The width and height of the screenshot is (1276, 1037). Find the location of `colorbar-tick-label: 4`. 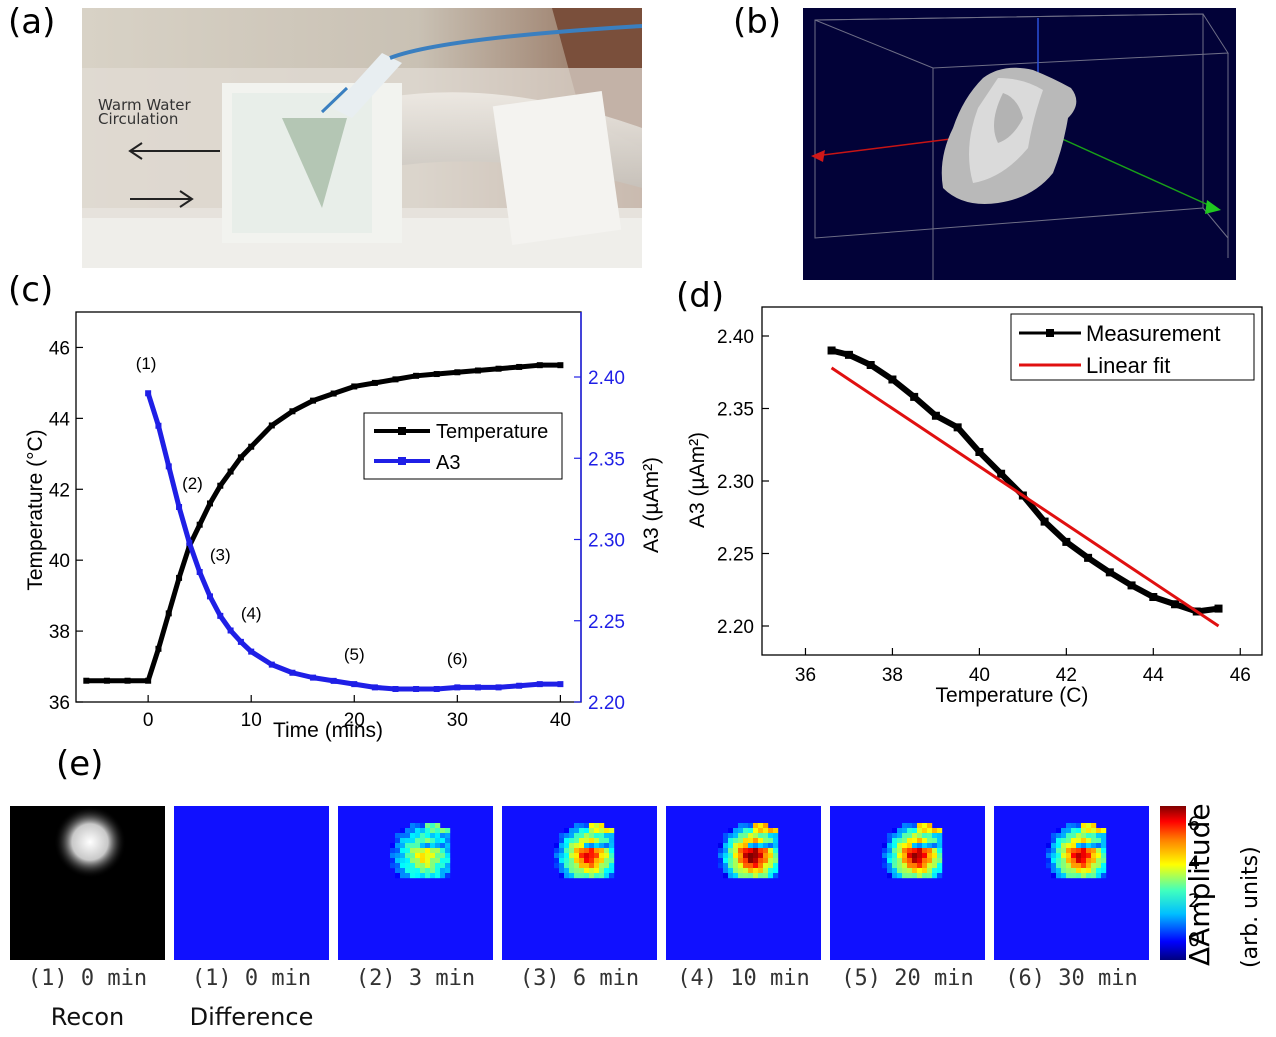

colorbar-tick-label: 4 is located at coordinates (1194, 862).